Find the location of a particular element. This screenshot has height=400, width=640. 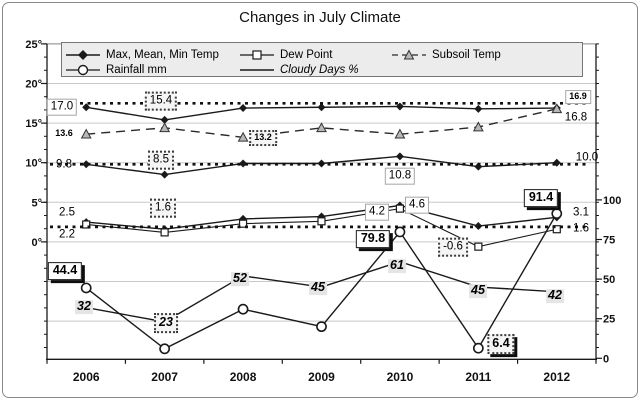

circle-line-icon is located at coordinates (83, 70).